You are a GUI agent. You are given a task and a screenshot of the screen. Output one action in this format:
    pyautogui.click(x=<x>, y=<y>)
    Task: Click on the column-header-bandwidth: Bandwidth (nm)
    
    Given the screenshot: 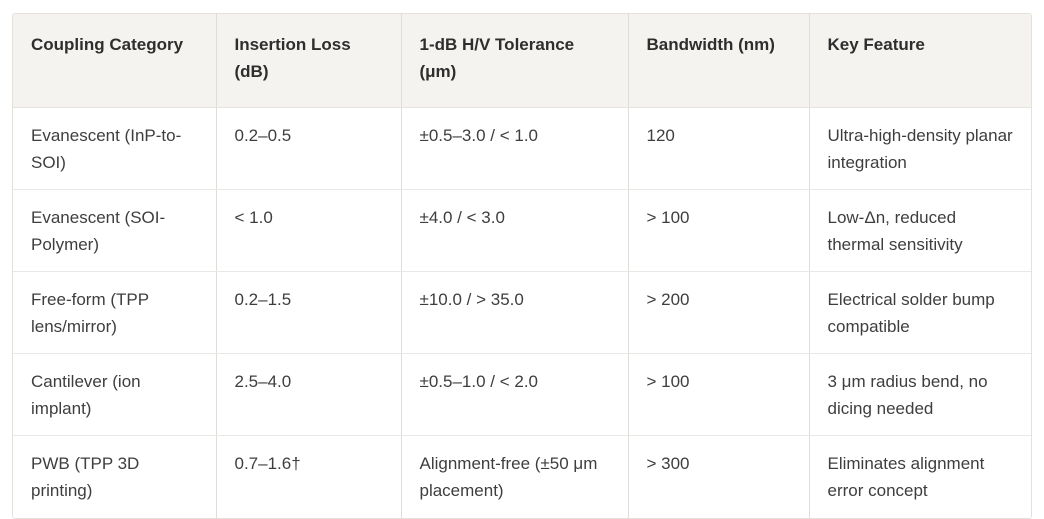 What is the action you would take?
    pyautogui.click(x=719, y=61)
    